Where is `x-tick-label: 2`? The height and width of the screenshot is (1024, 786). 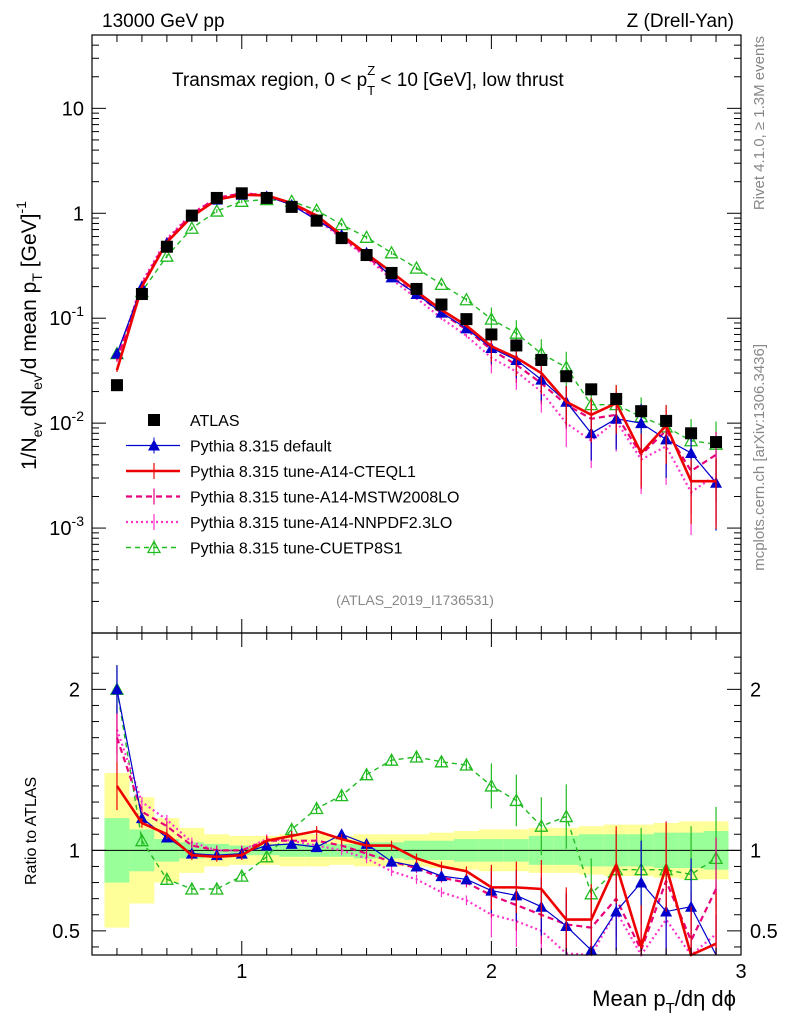 x-tick-label: 2 is located at coordinates (491, 972).